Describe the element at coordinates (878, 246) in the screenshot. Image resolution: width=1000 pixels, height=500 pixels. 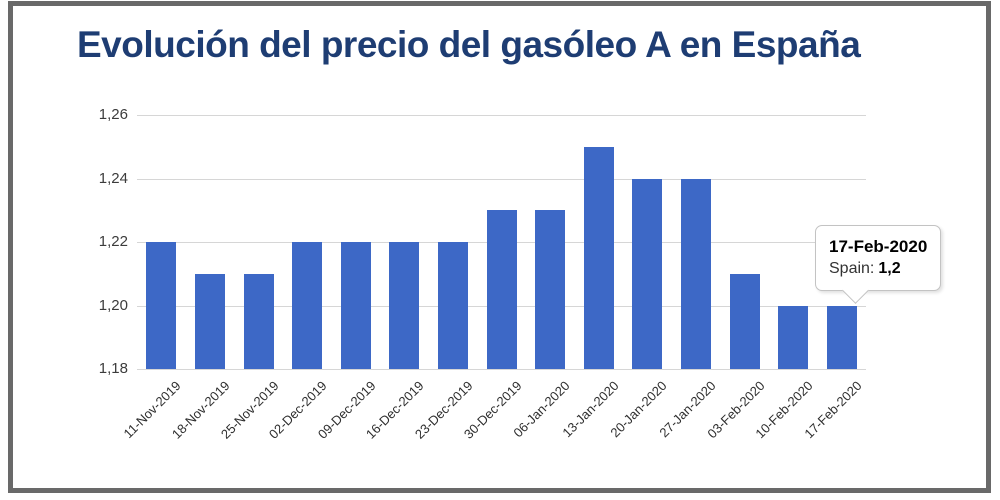
I see `tooltip-date: 17-Feb-2020` at that location.